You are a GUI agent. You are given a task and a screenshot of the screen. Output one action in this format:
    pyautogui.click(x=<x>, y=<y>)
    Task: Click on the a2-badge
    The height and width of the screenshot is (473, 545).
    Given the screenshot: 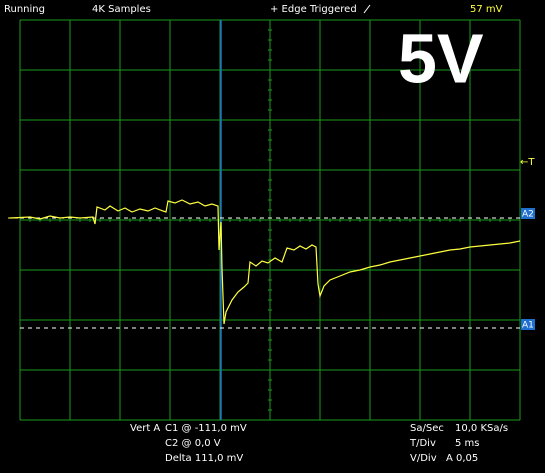 What is the action you would take?
    pyautogui.click(x=528, y=213)
    